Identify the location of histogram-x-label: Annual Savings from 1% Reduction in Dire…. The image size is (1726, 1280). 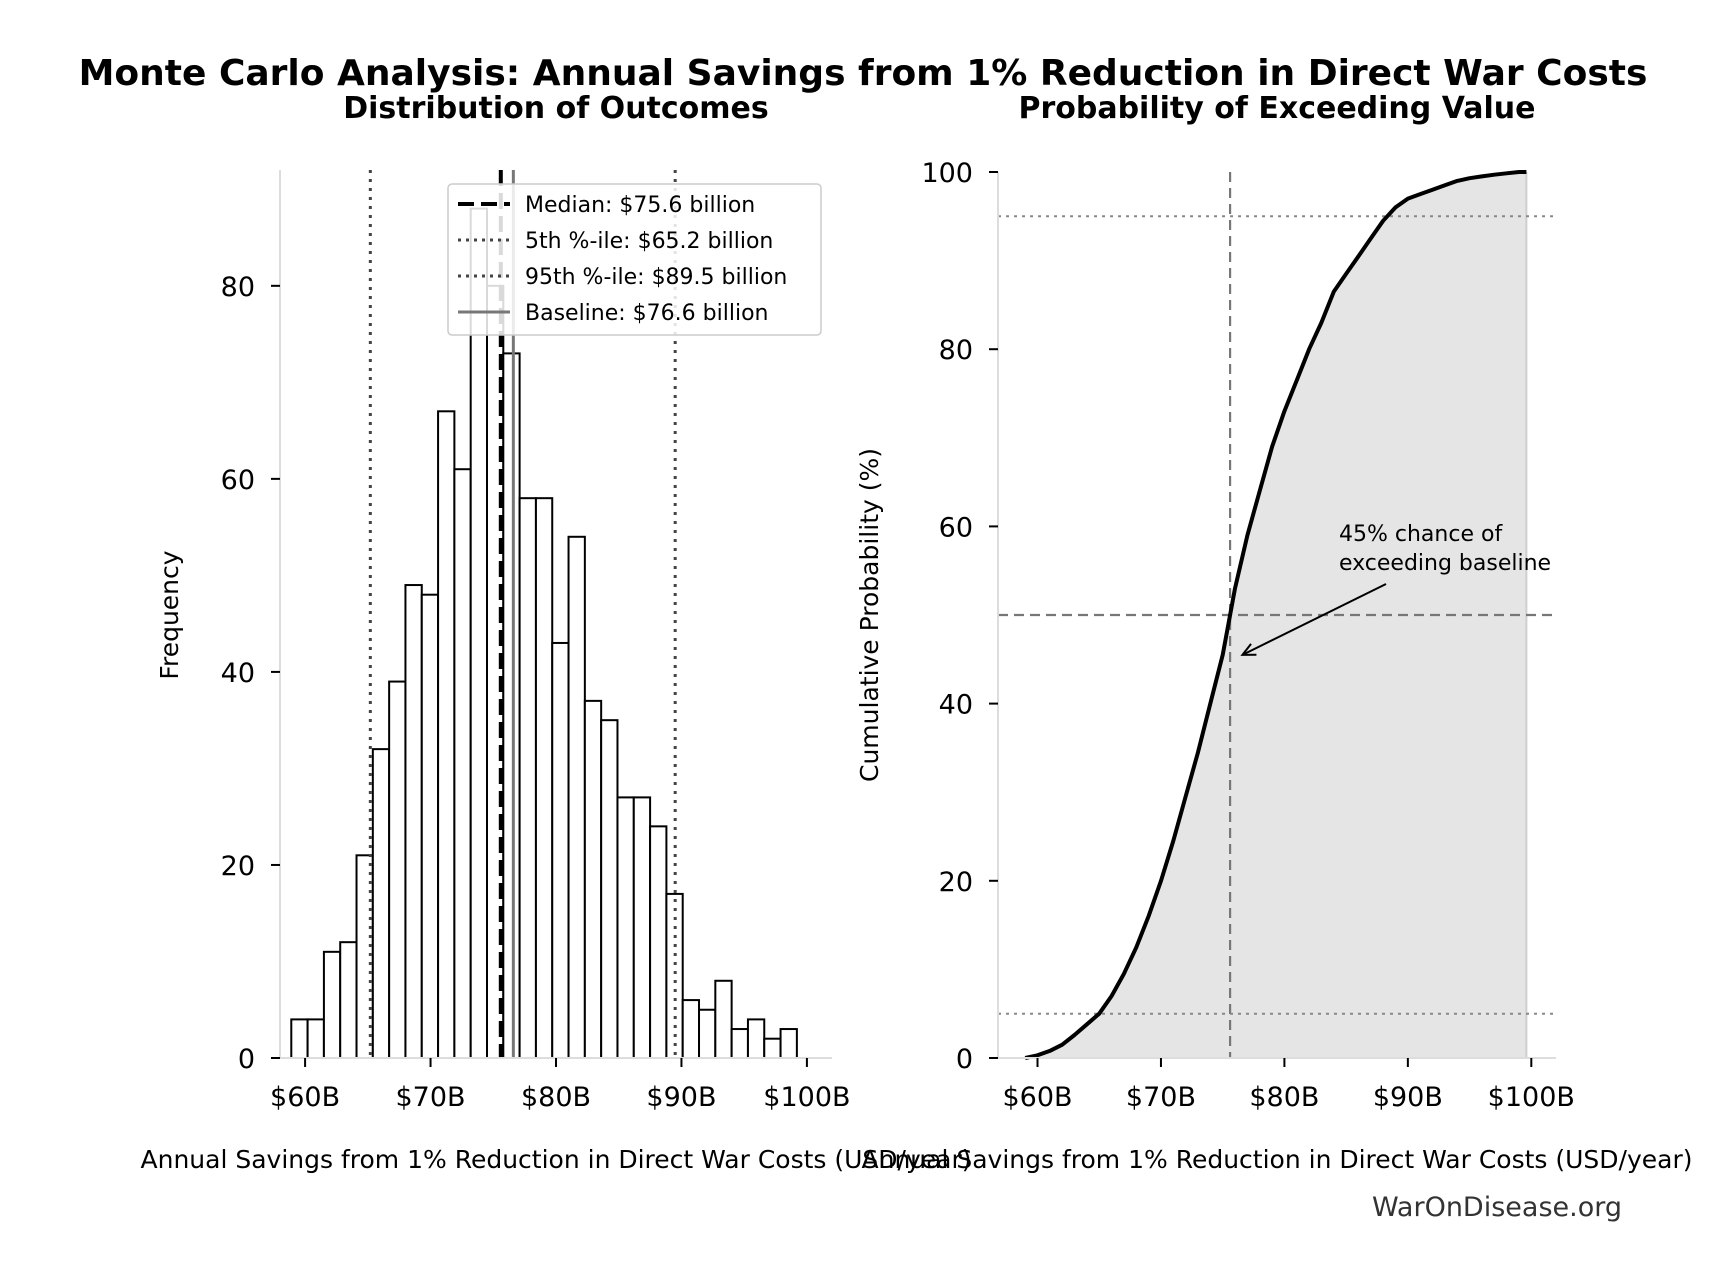
(556, 1159).